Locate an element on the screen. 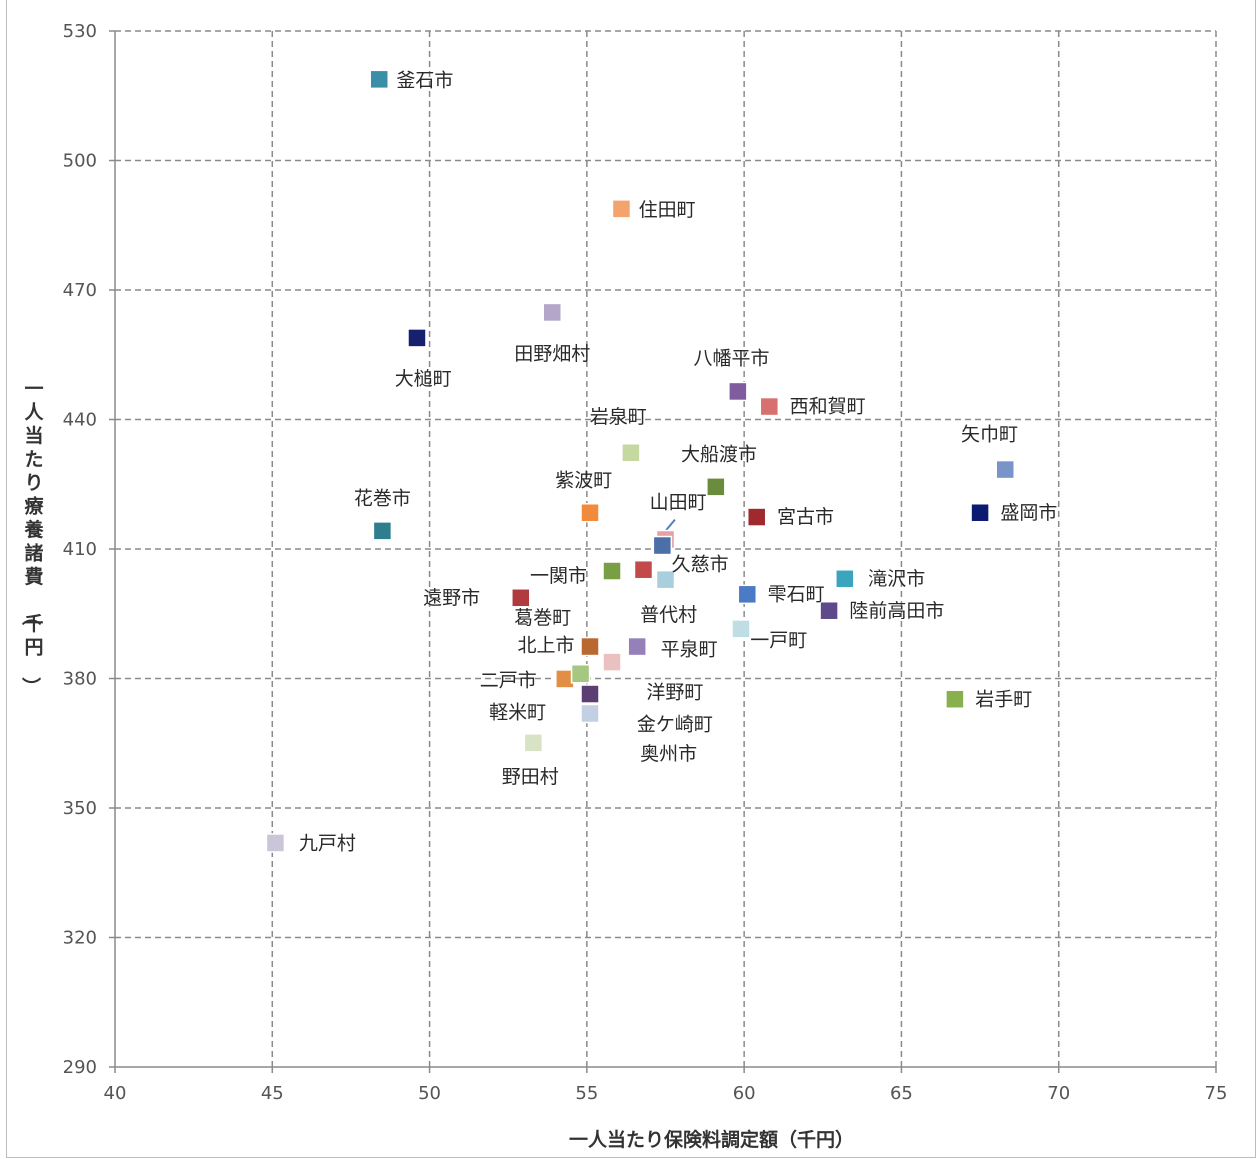 The width and height of the screenshot is (1258, 1159). point-label: 陸前高田市 is located at coordinates (896, 611).